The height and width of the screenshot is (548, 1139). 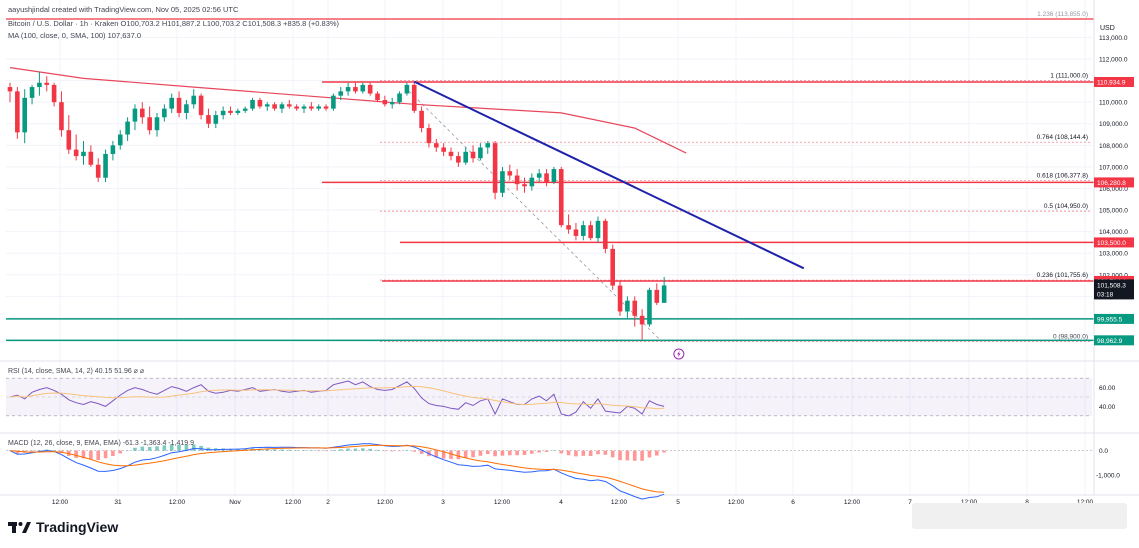 What do you see at coordinates (1062, 175) in the screenshot?
I see `fib-level-label: 0.618 (106,377.8)` at bounding box center [1062, 175].